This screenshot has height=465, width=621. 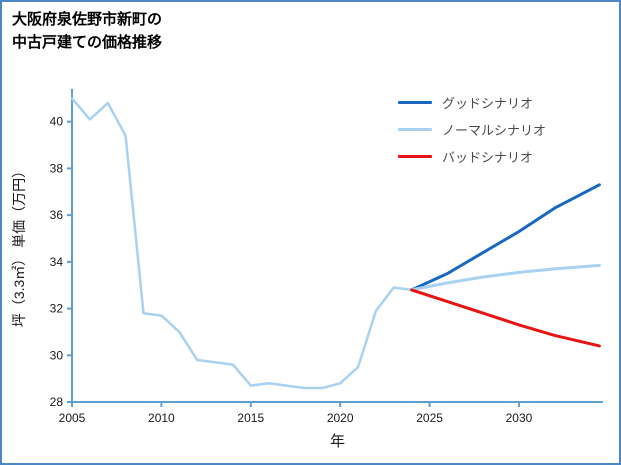 I want to click on legend-item-good-scenario: グッドシナリオ, so click(x=472, y=102).